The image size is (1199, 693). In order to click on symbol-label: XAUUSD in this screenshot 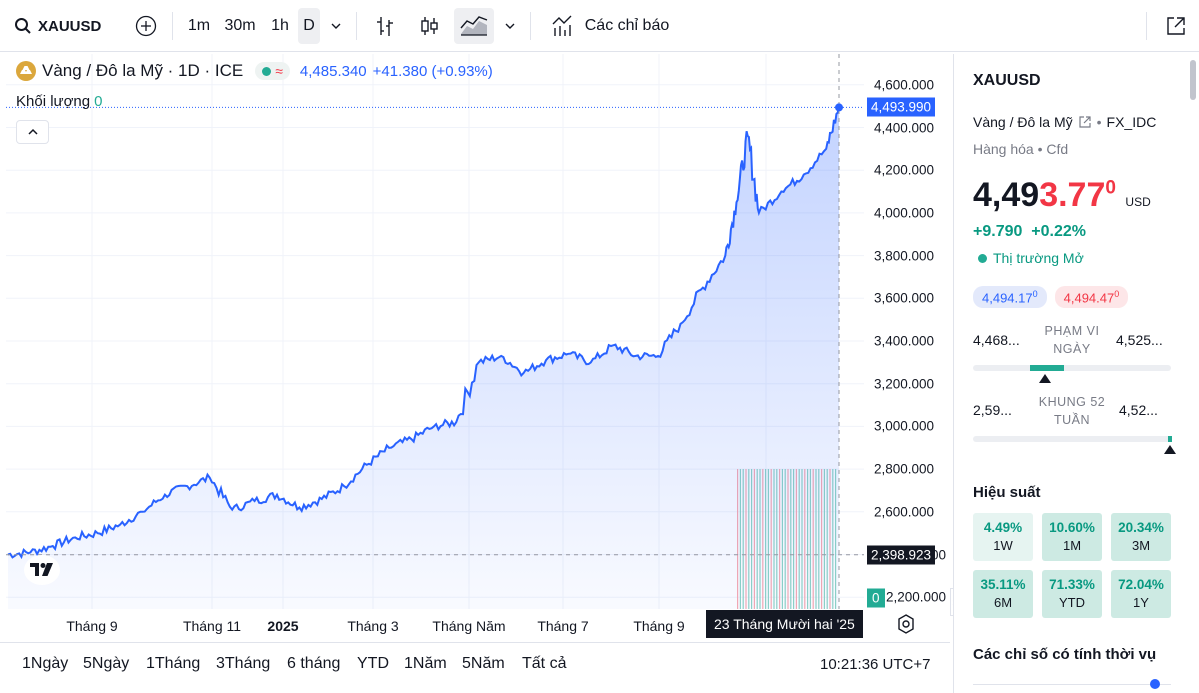, I will do `click(70, 26)`.